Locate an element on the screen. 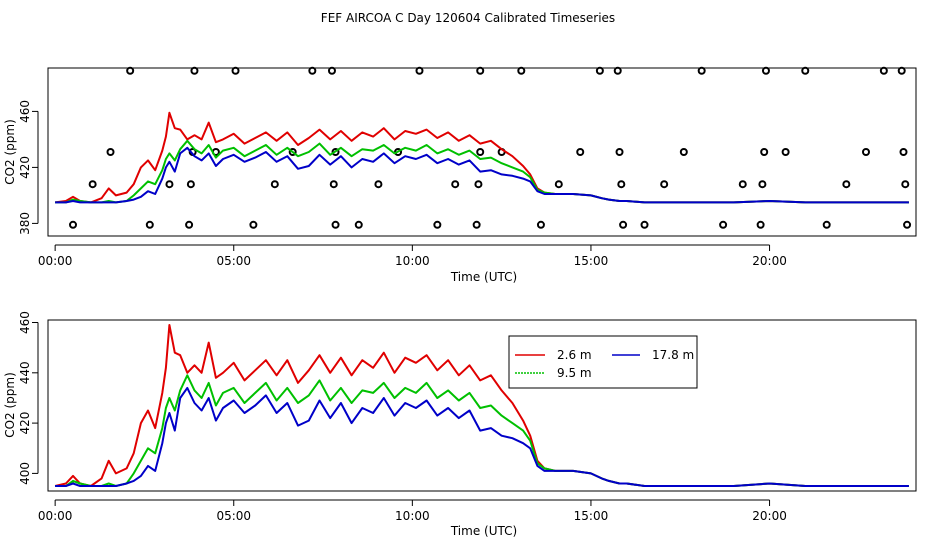  x-axis-label-top: Time (UTC) is located at coordinates (483, 277).